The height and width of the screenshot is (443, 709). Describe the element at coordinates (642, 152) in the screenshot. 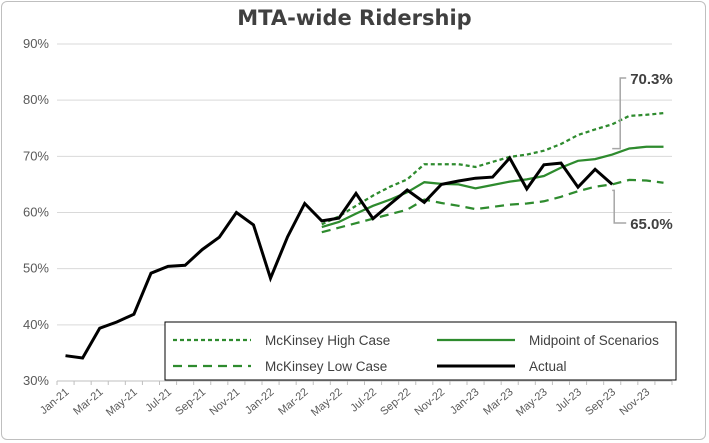

I see `callouts: 70.3% 65.0%` at that location.